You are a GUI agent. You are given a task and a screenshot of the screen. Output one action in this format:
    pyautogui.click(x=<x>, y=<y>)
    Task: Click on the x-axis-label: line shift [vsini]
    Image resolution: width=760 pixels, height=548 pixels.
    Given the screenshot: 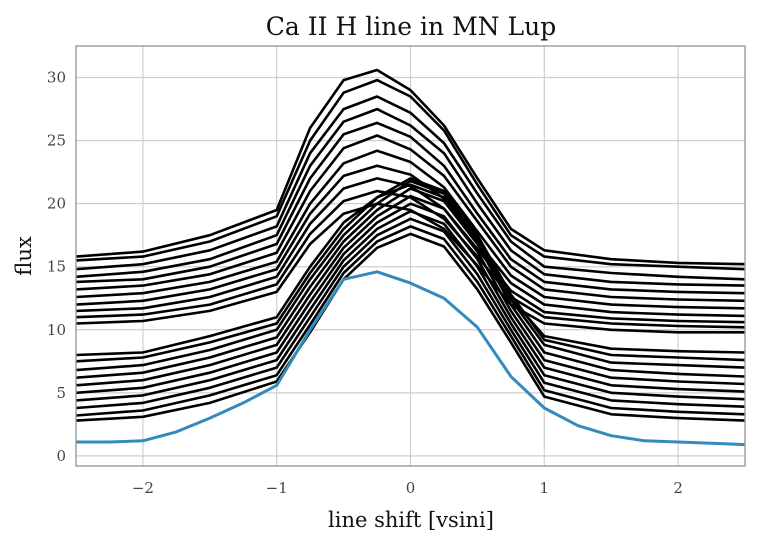 What is the action you would take?
    pyautogui.click(x=411, y=520)
    